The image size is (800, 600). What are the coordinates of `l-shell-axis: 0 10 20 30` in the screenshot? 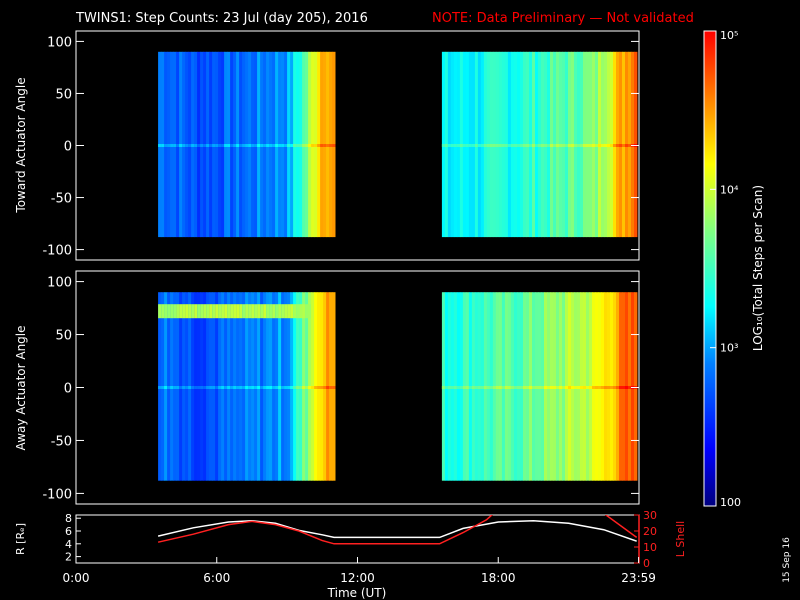 It's located at (645, 539).